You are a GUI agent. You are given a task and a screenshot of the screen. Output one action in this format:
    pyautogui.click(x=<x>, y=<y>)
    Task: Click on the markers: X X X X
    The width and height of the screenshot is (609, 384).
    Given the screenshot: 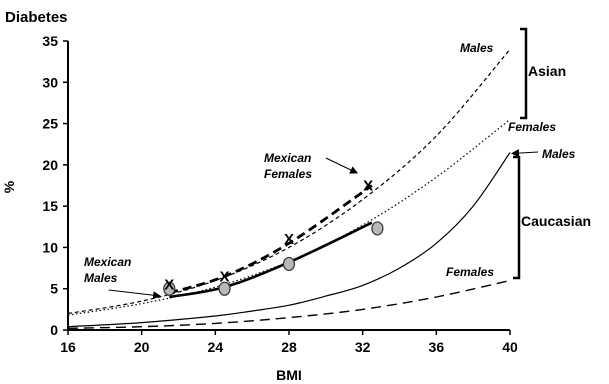 What is the action you would take?
    pyautogui.click(x=273, y=237)
    